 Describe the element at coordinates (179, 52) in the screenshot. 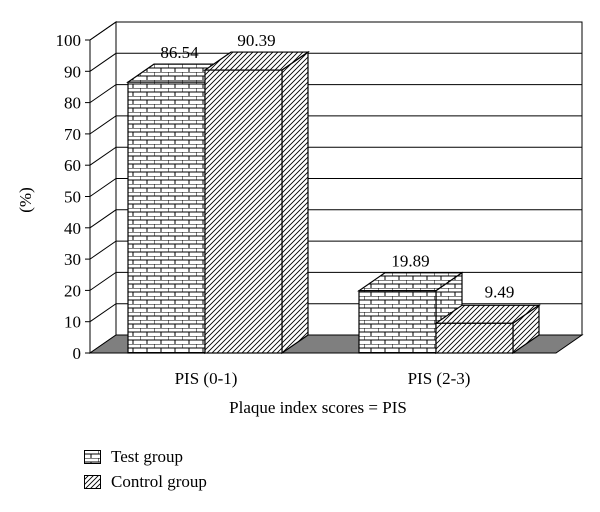

I see `data-label: 86.54` at that location.